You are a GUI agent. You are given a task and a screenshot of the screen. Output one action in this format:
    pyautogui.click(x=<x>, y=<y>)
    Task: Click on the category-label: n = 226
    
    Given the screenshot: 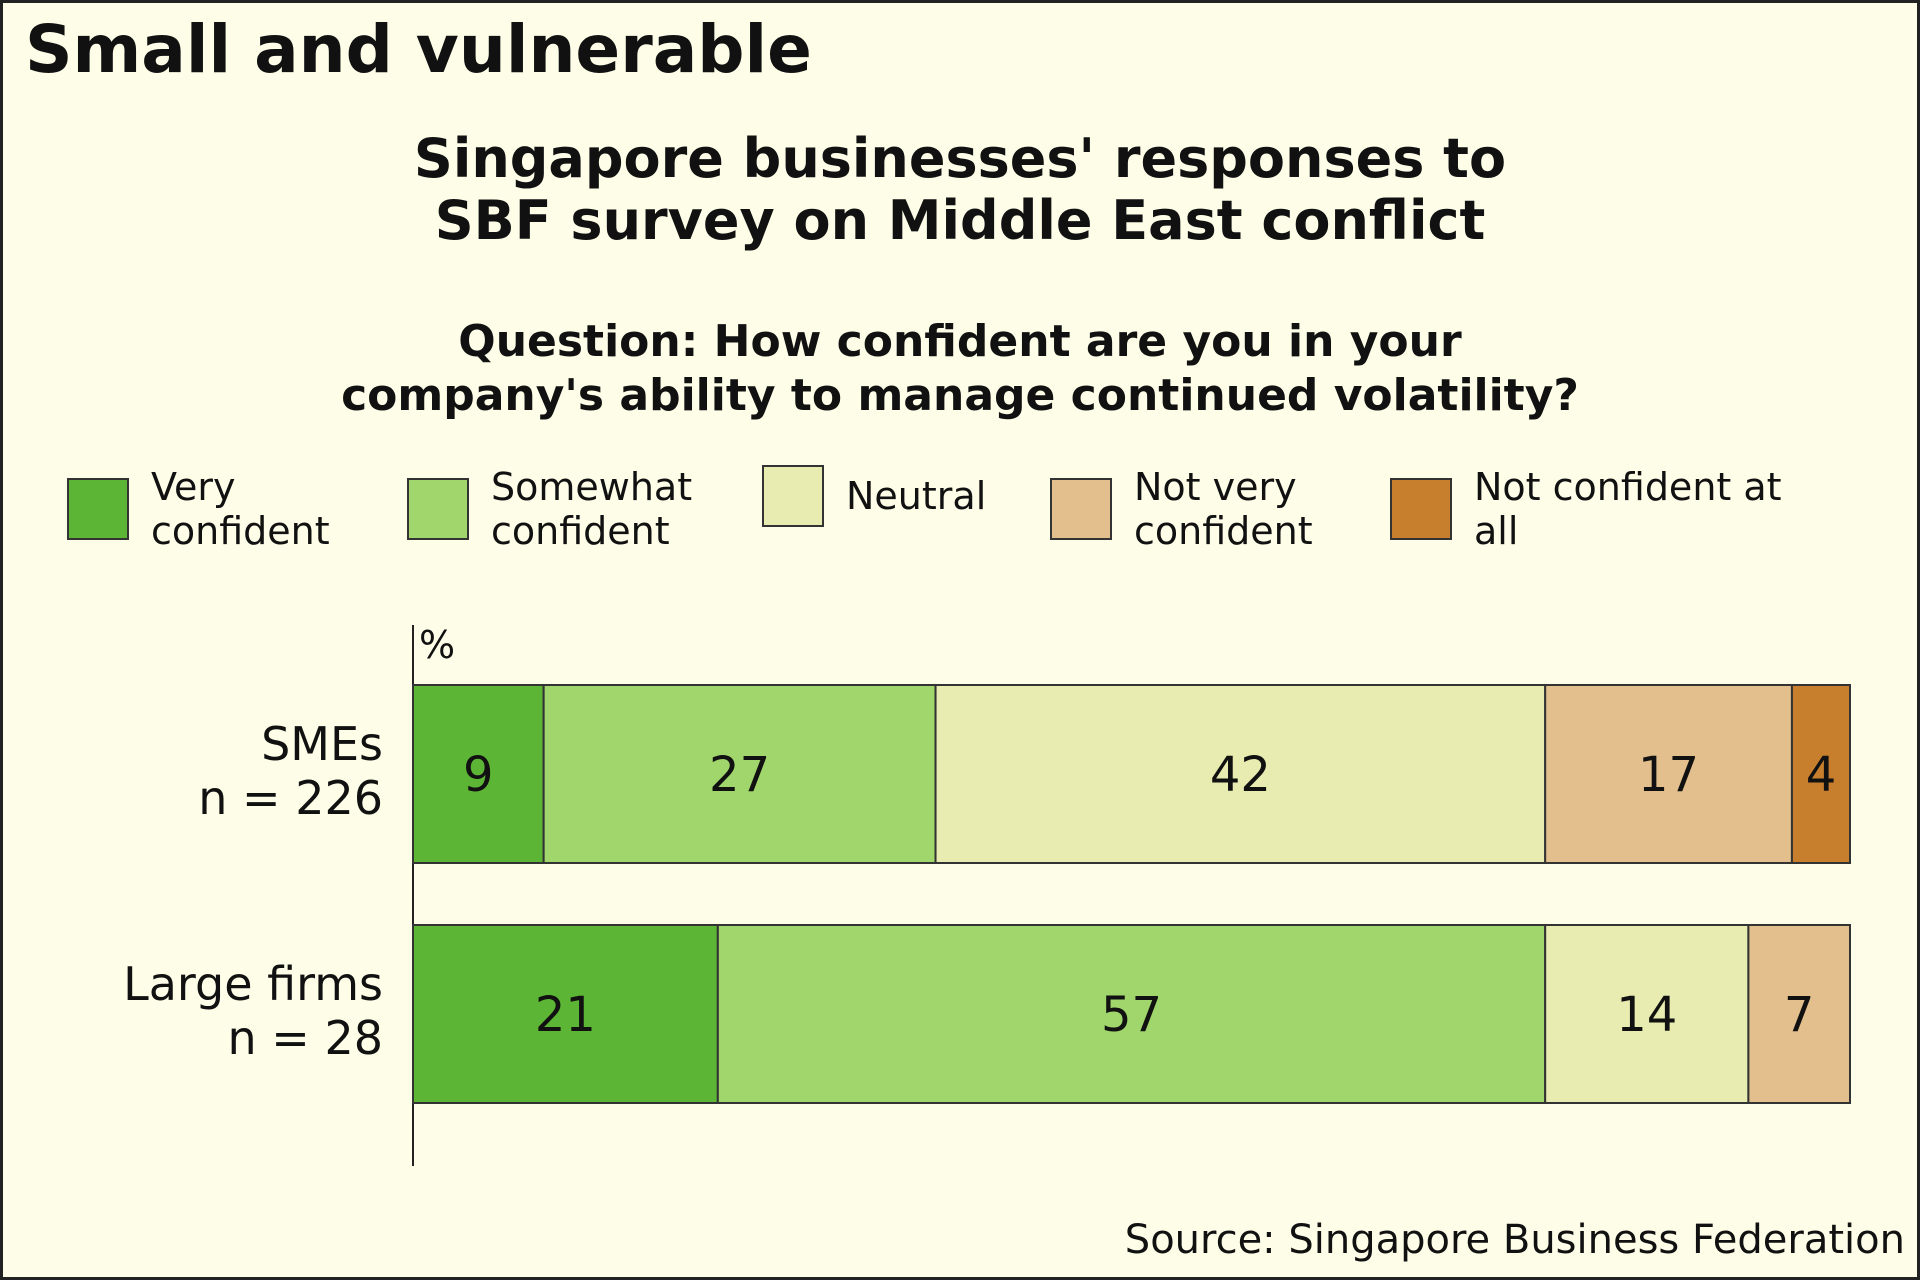 What is the action you would take?
    pyautogui.click(x=290, y=798)
    